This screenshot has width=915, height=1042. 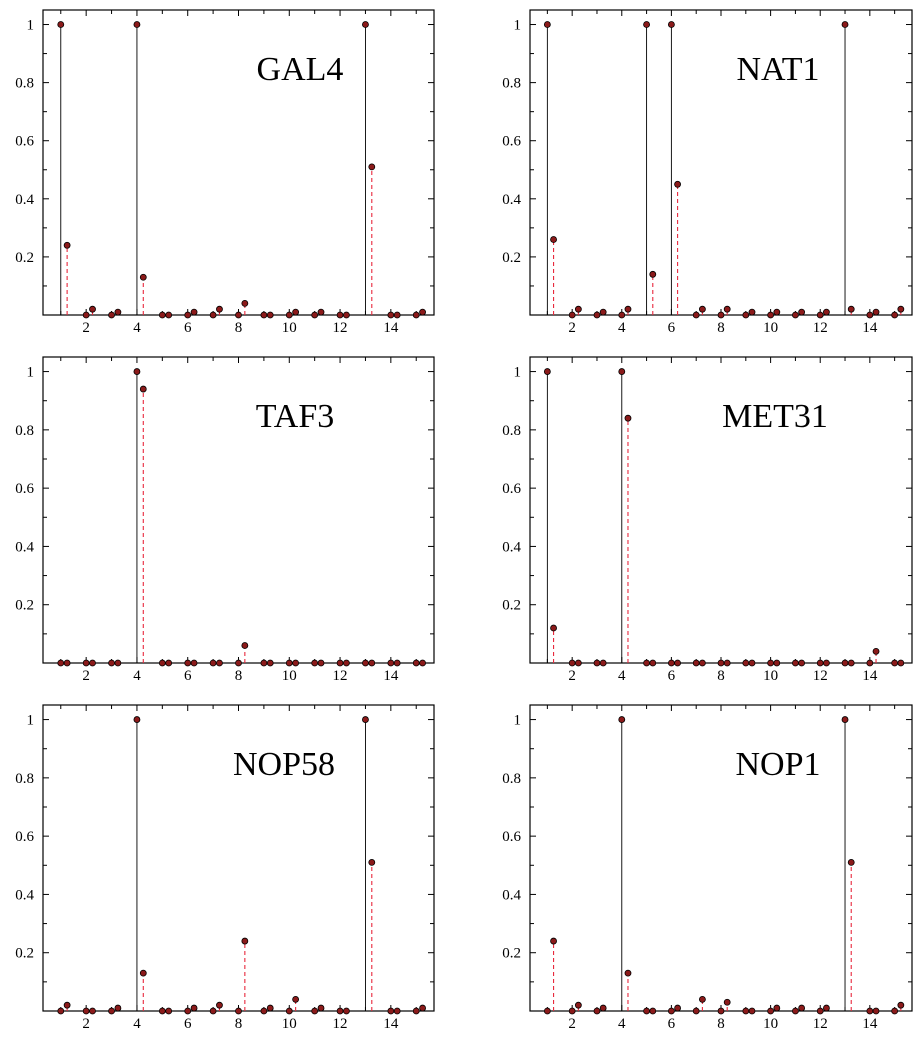 I want to click on x-tick-label: 8, so click(x=239, y=328).